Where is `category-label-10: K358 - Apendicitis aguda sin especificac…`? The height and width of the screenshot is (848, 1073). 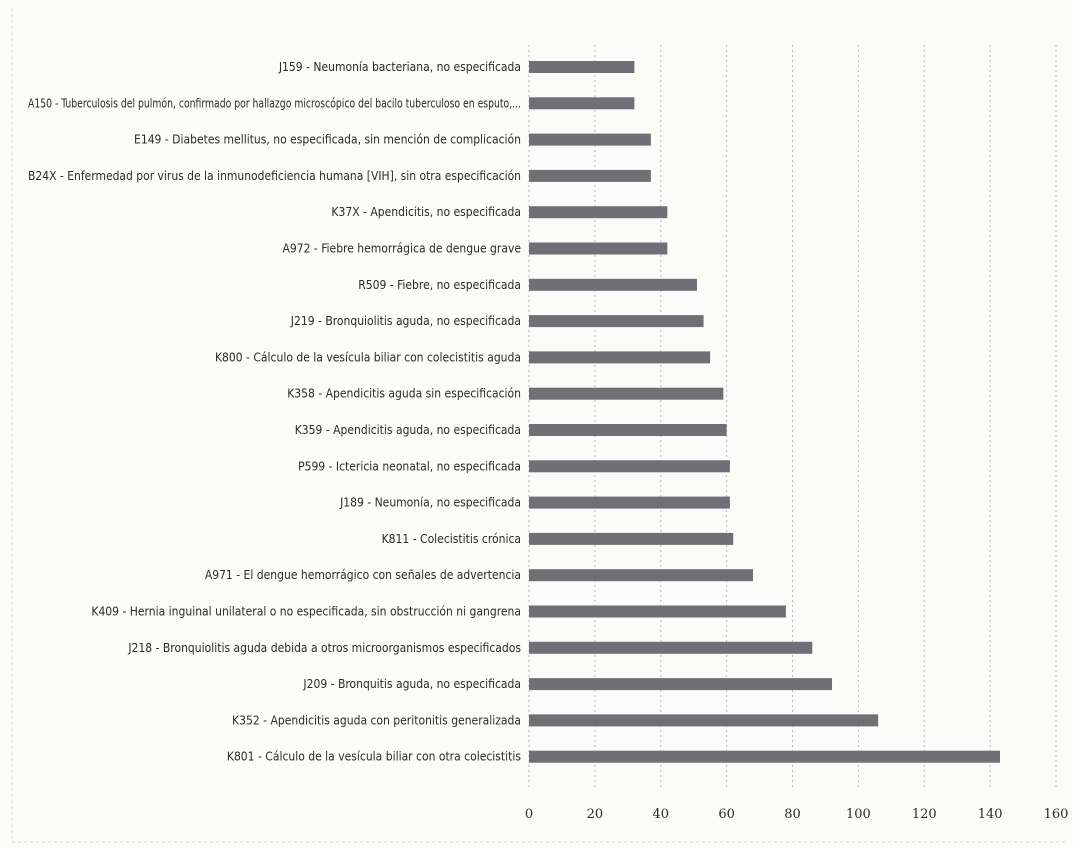 category-label-10: K358 - Apendicitis aguda sin especificac… is located at coordinates (404, 394).